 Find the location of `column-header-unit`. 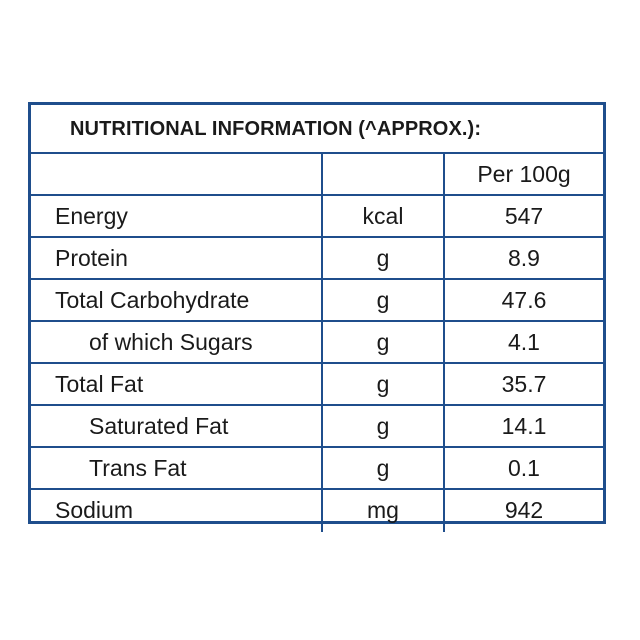

column-header-unit is located at coordinates (384, 174).